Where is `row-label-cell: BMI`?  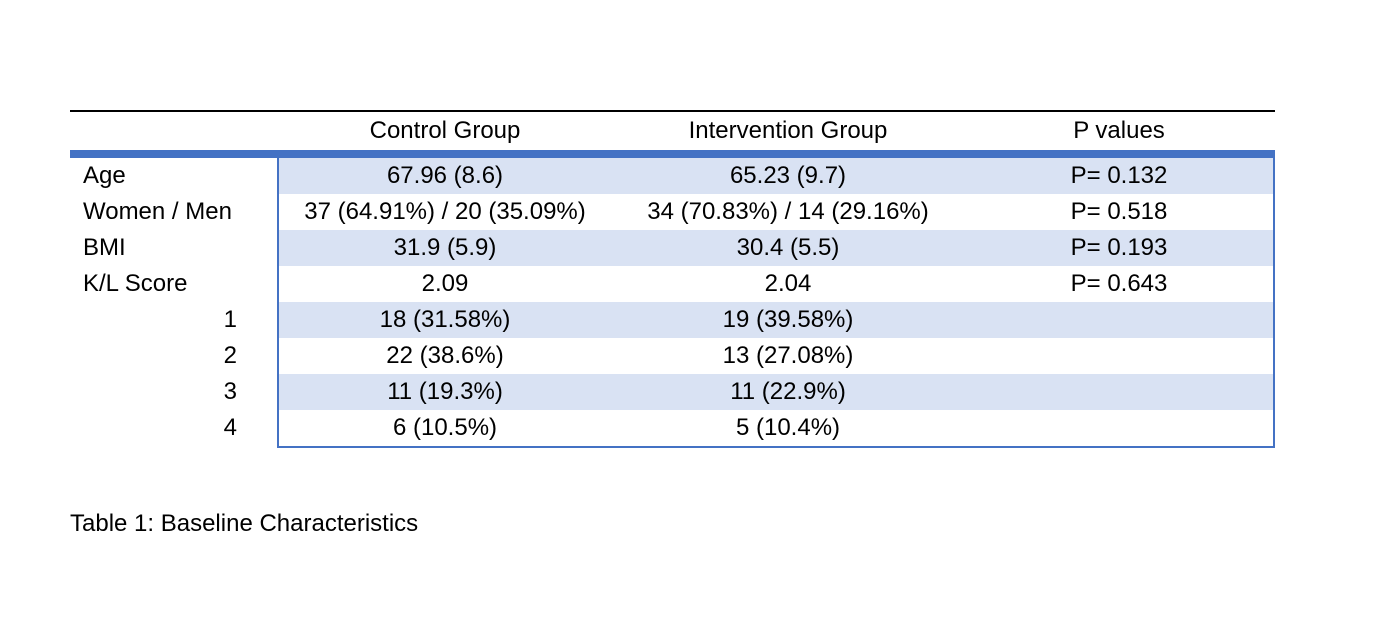 row-label-cell: BMI is located at coordinates (173, 248).